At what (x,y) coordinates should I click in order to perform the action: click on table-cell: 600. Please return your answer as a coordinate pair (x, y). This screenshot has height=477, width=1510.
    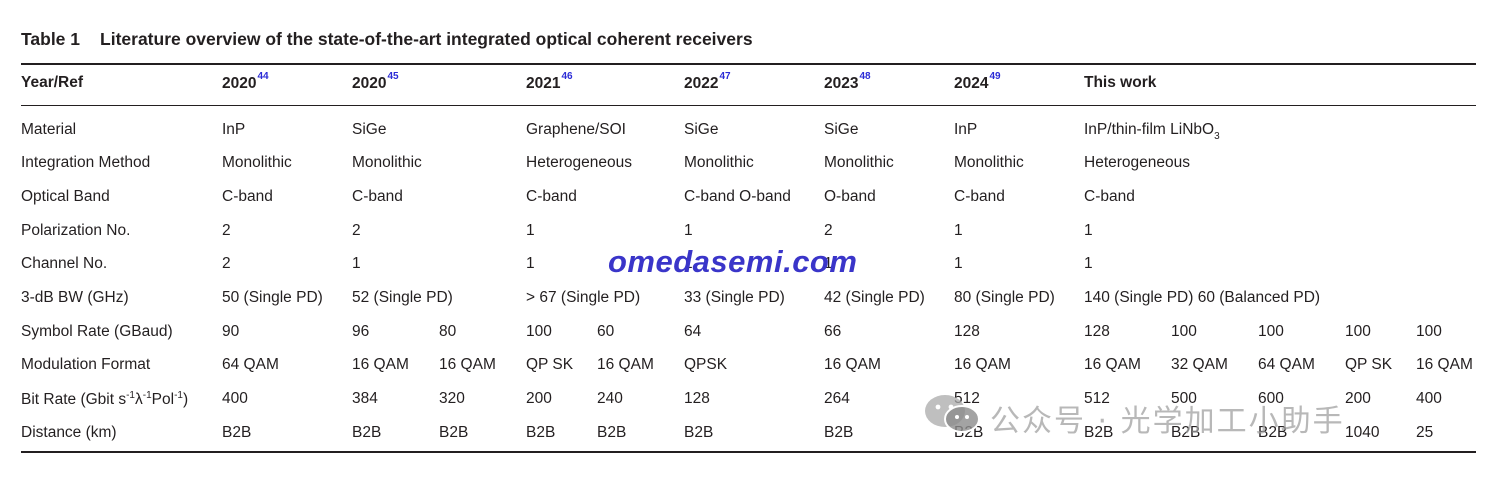
    Looking at the image, I should click on (1271, 398).